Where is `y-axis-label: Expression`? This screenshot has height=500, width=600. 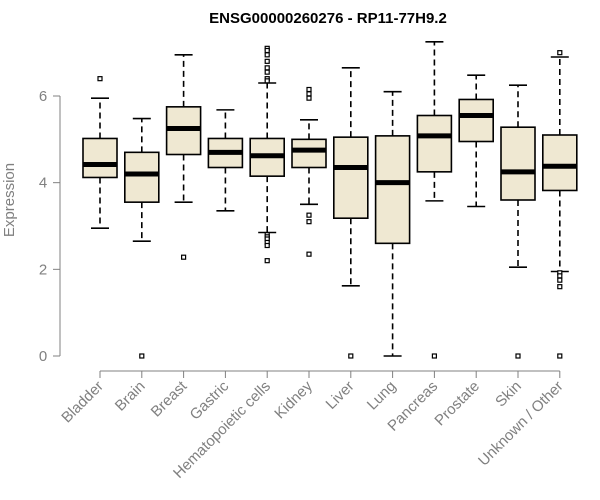
y-axis-label: Expression is located at coordinates (9, 200).